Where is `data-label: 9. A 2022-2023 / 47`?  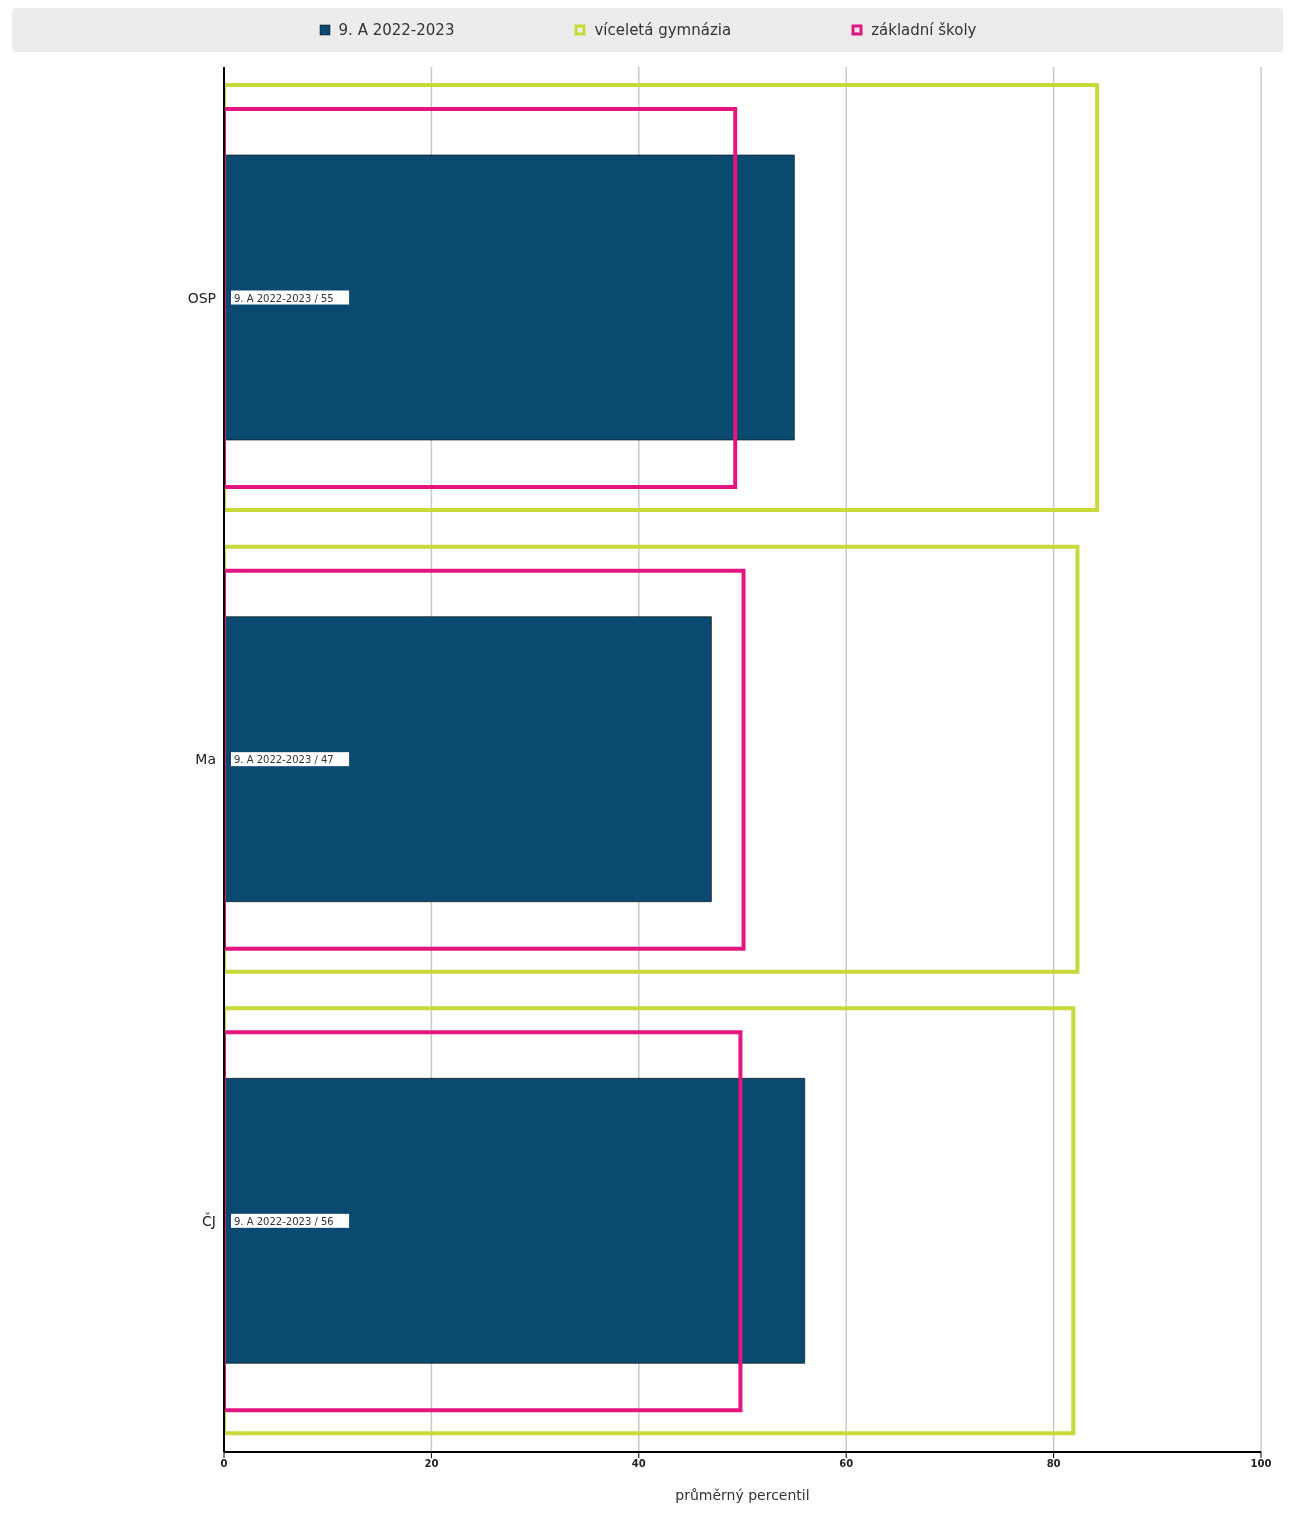 data-label: 9. A 2022-2023 / 47 is located at coordinates (284, 760).